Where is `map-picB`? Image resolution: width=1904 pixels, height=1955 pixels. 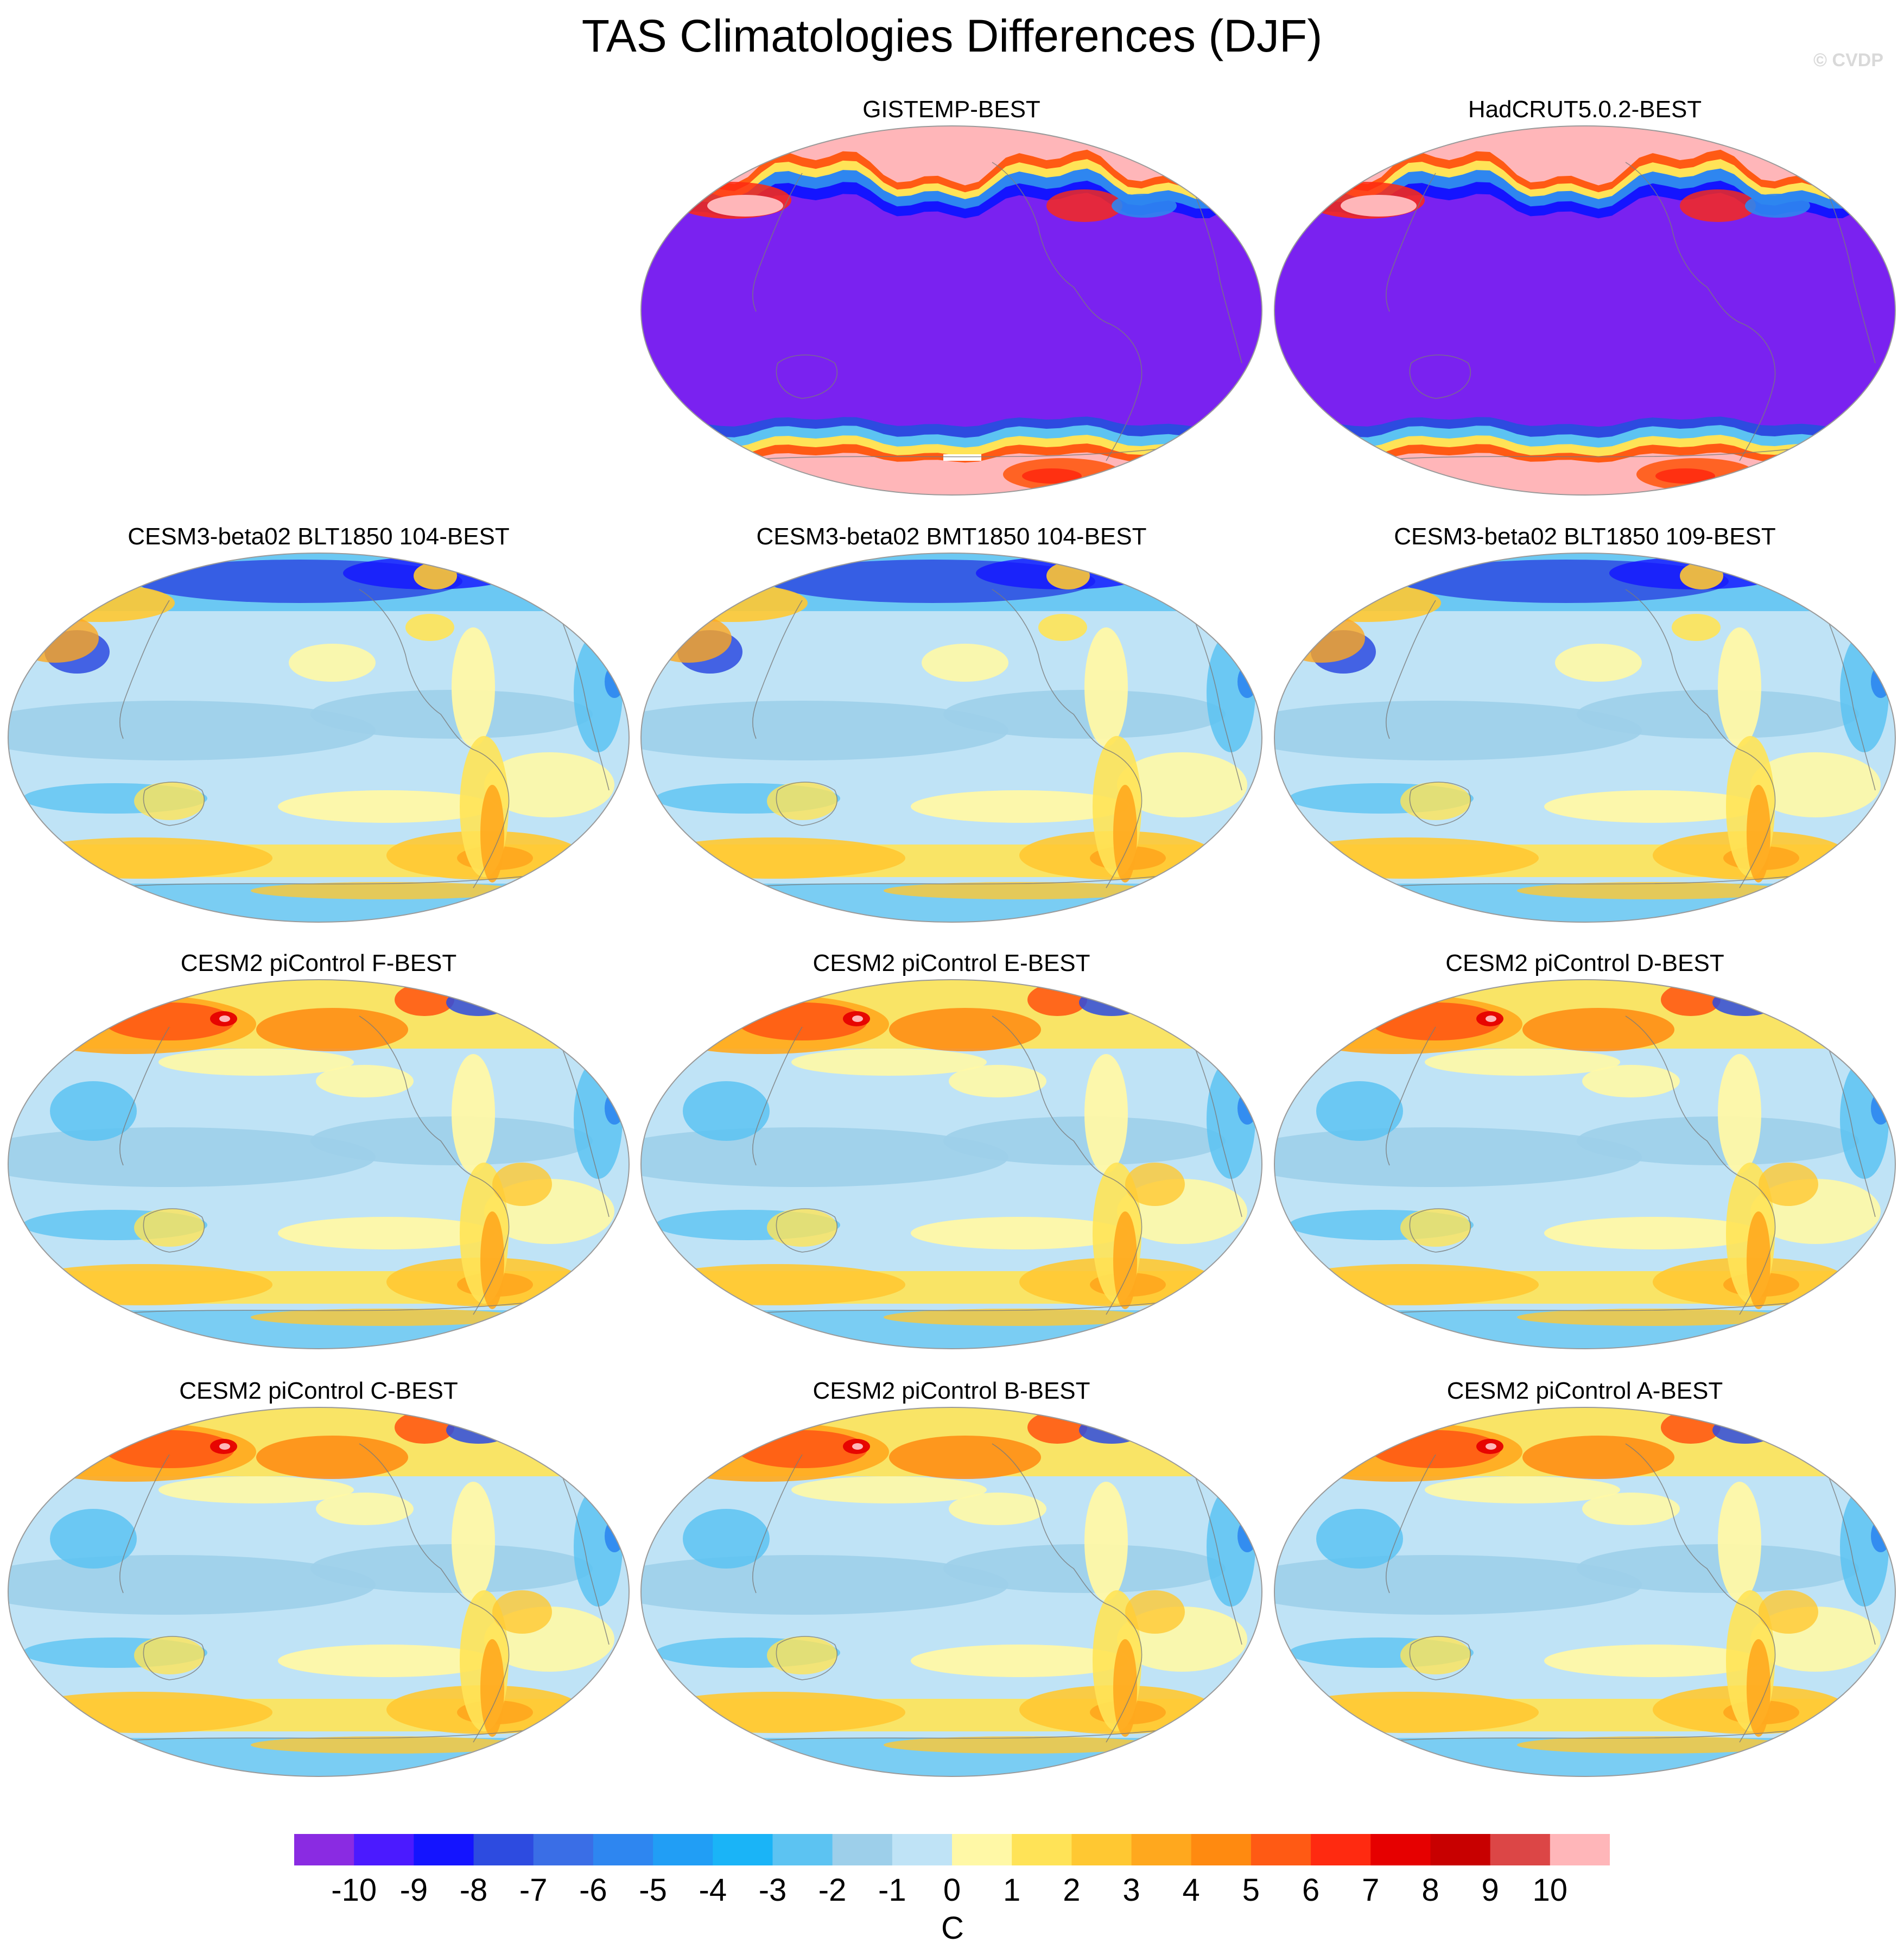
map-picB is located at coordinates (951, 1592).